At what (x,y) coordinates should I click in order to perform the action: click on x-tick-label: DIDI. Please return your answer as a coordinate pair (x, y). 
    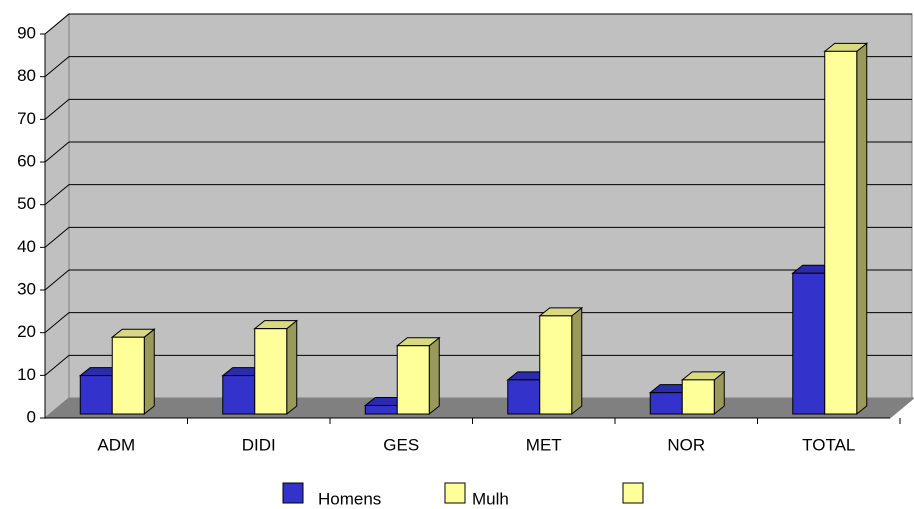
    Looking at the image, I should click on (259, 444).